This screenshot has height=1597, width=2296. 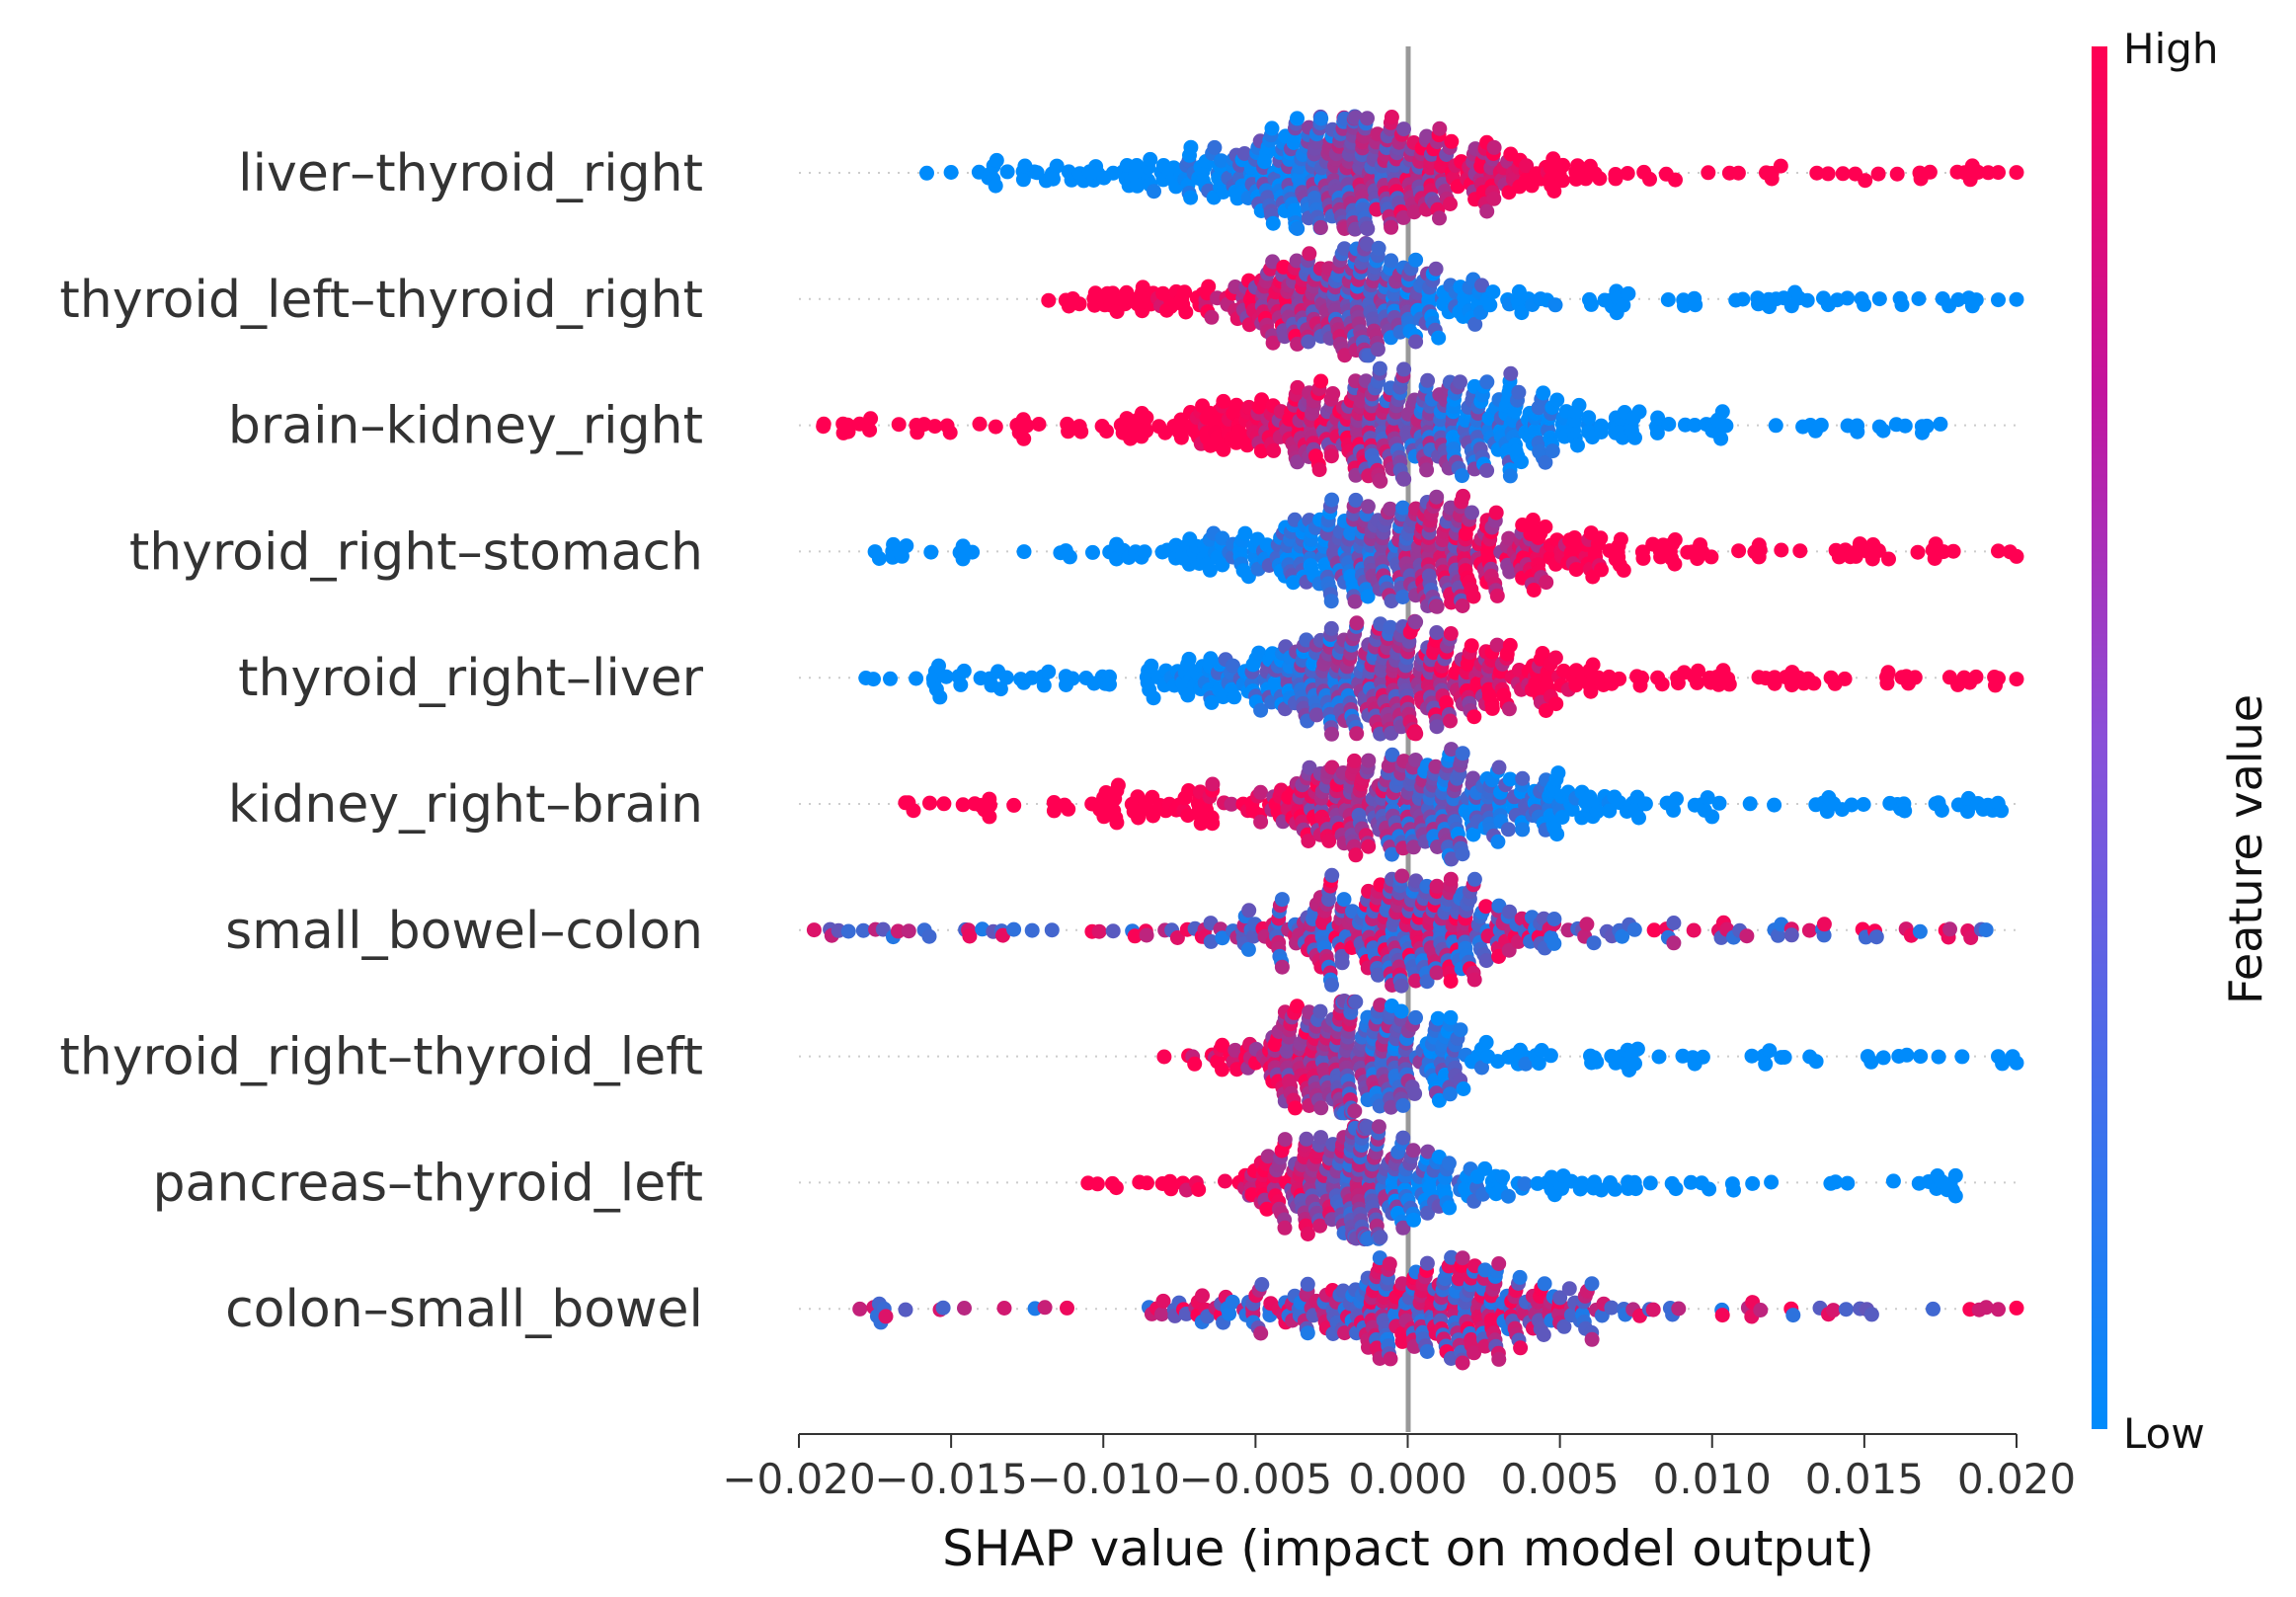 I want to click on x-tick-label: 0.000, so click(x=1407, y=1479).